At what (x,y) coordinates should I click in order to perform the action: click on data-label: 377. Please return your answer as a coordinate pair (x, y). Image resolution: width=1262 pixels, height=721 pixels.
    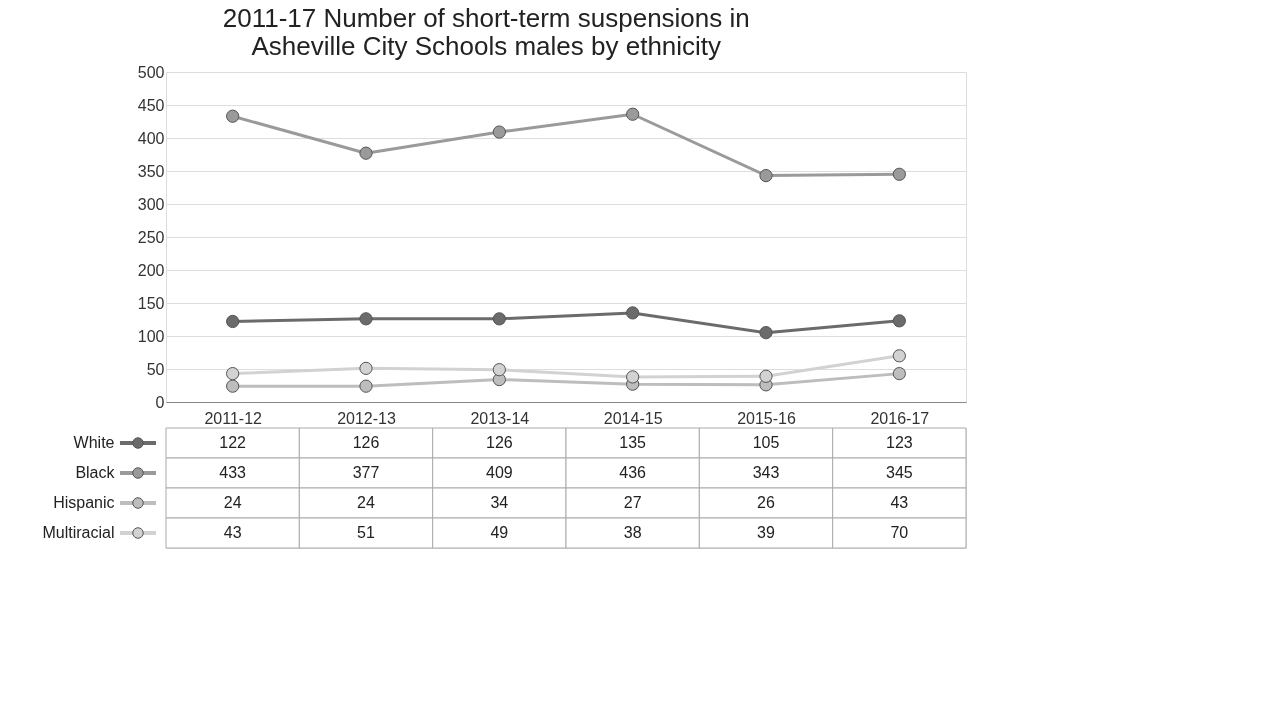
    Looking at the image, I should click on (366, 472).